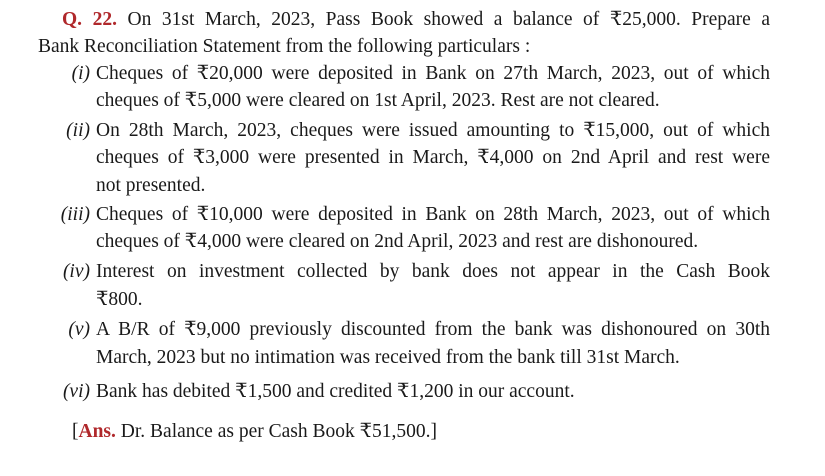 The height and width of the screenshot is (476, 825). What do you see at coordinates (78, 130) in the screenshot?
I see `item-label: (ii)` at bounding box center [78, 130].